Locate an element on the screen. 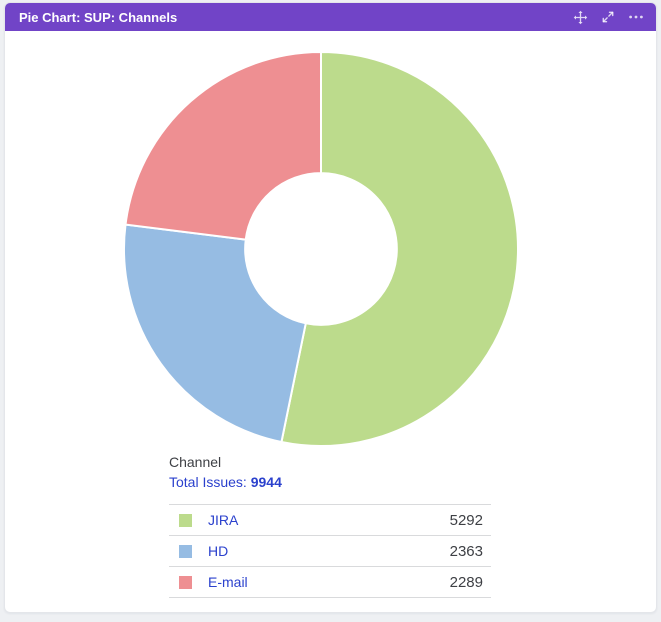 The image size is (661, 622). legend-value: 2363 is located at coordinates (466, 551).